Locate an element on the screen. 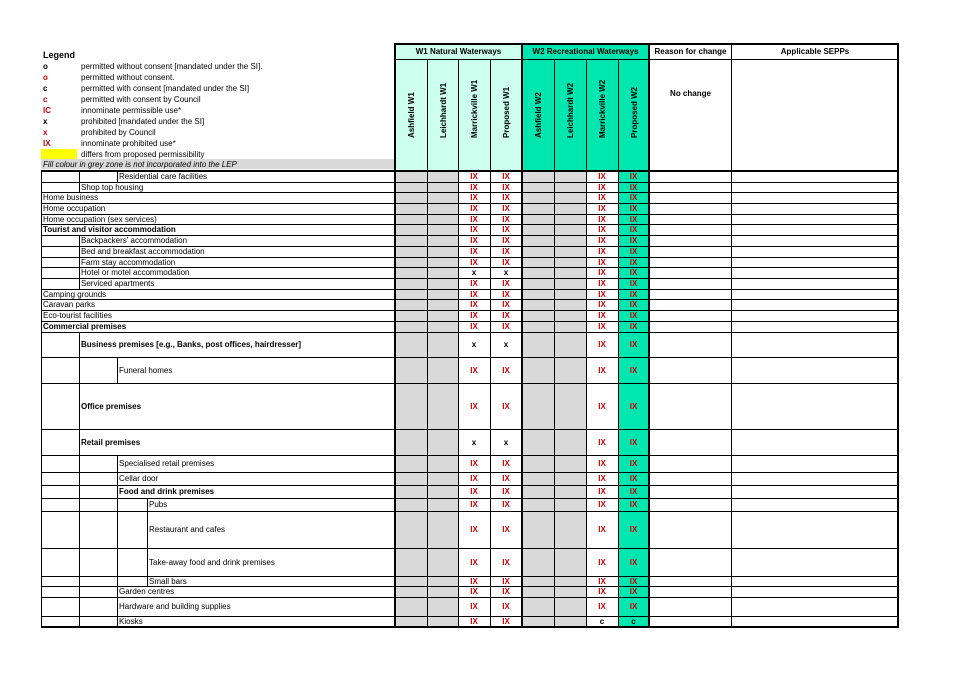  table-row-label: Farm stay accommodation is located at coordinates (128, 262).